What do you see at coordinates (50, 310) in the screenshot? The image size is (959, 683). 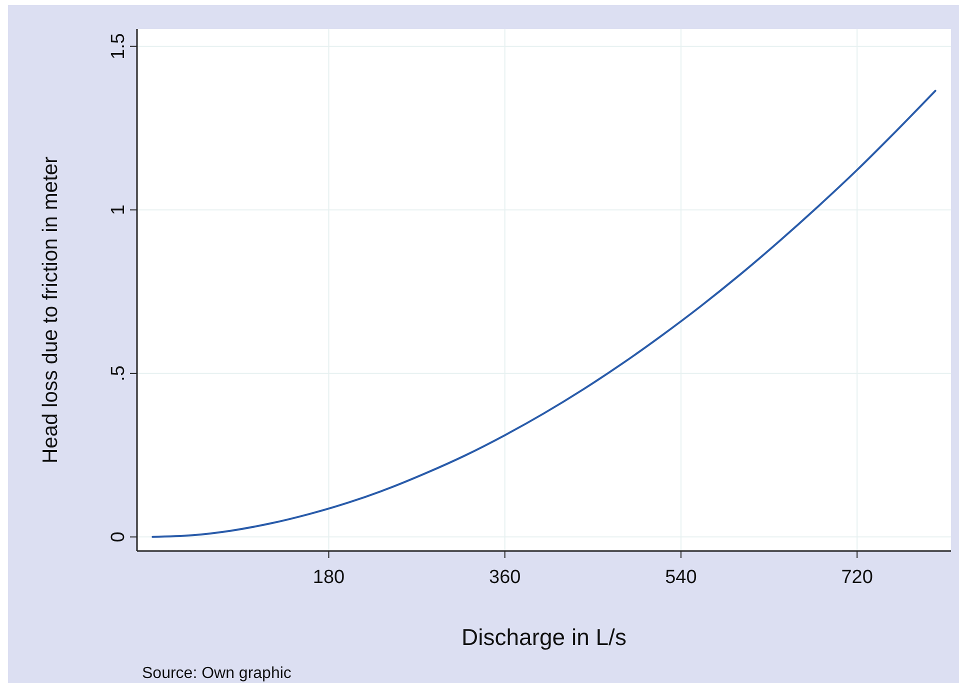 I see `y-axis-title: Head loss due to friction in meter` at bounding box center [50, 310].